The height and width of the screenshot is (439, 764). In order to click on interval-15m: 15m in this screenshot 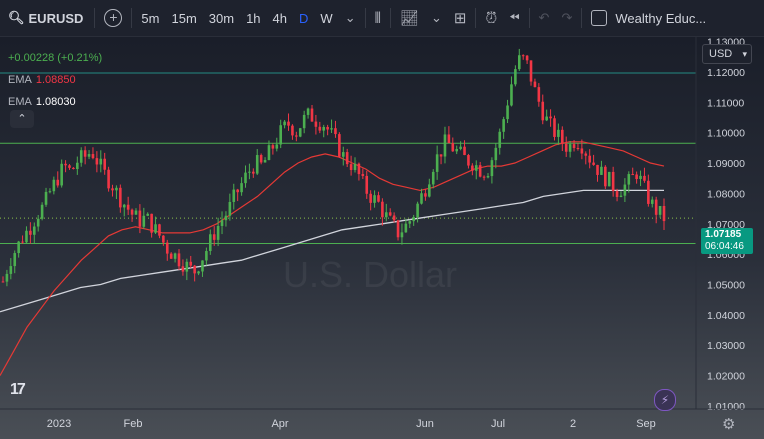, I will do `click(184, 18)`.